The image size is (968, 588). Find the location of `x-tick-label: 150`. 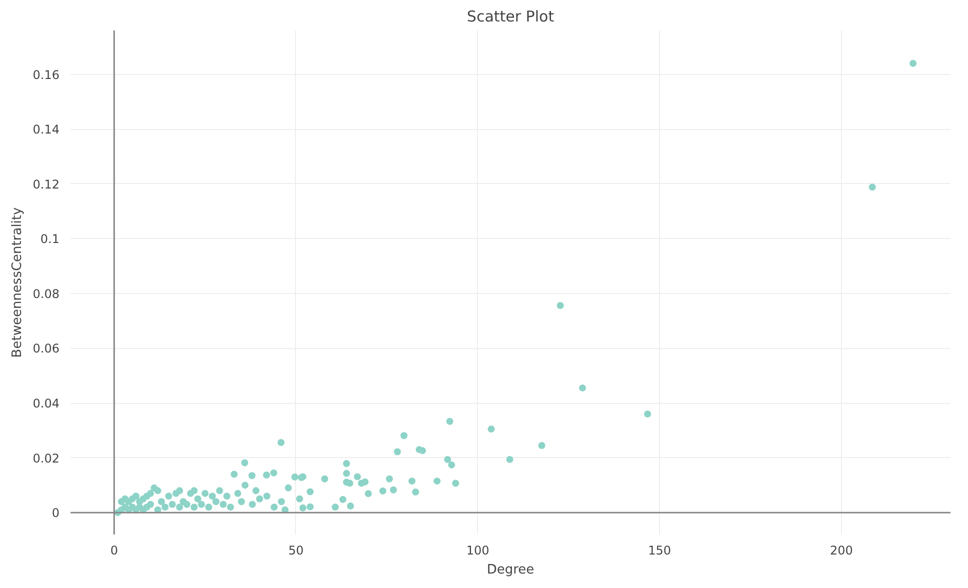

x-tick-label: 150 is located at coordinates (660, 551).